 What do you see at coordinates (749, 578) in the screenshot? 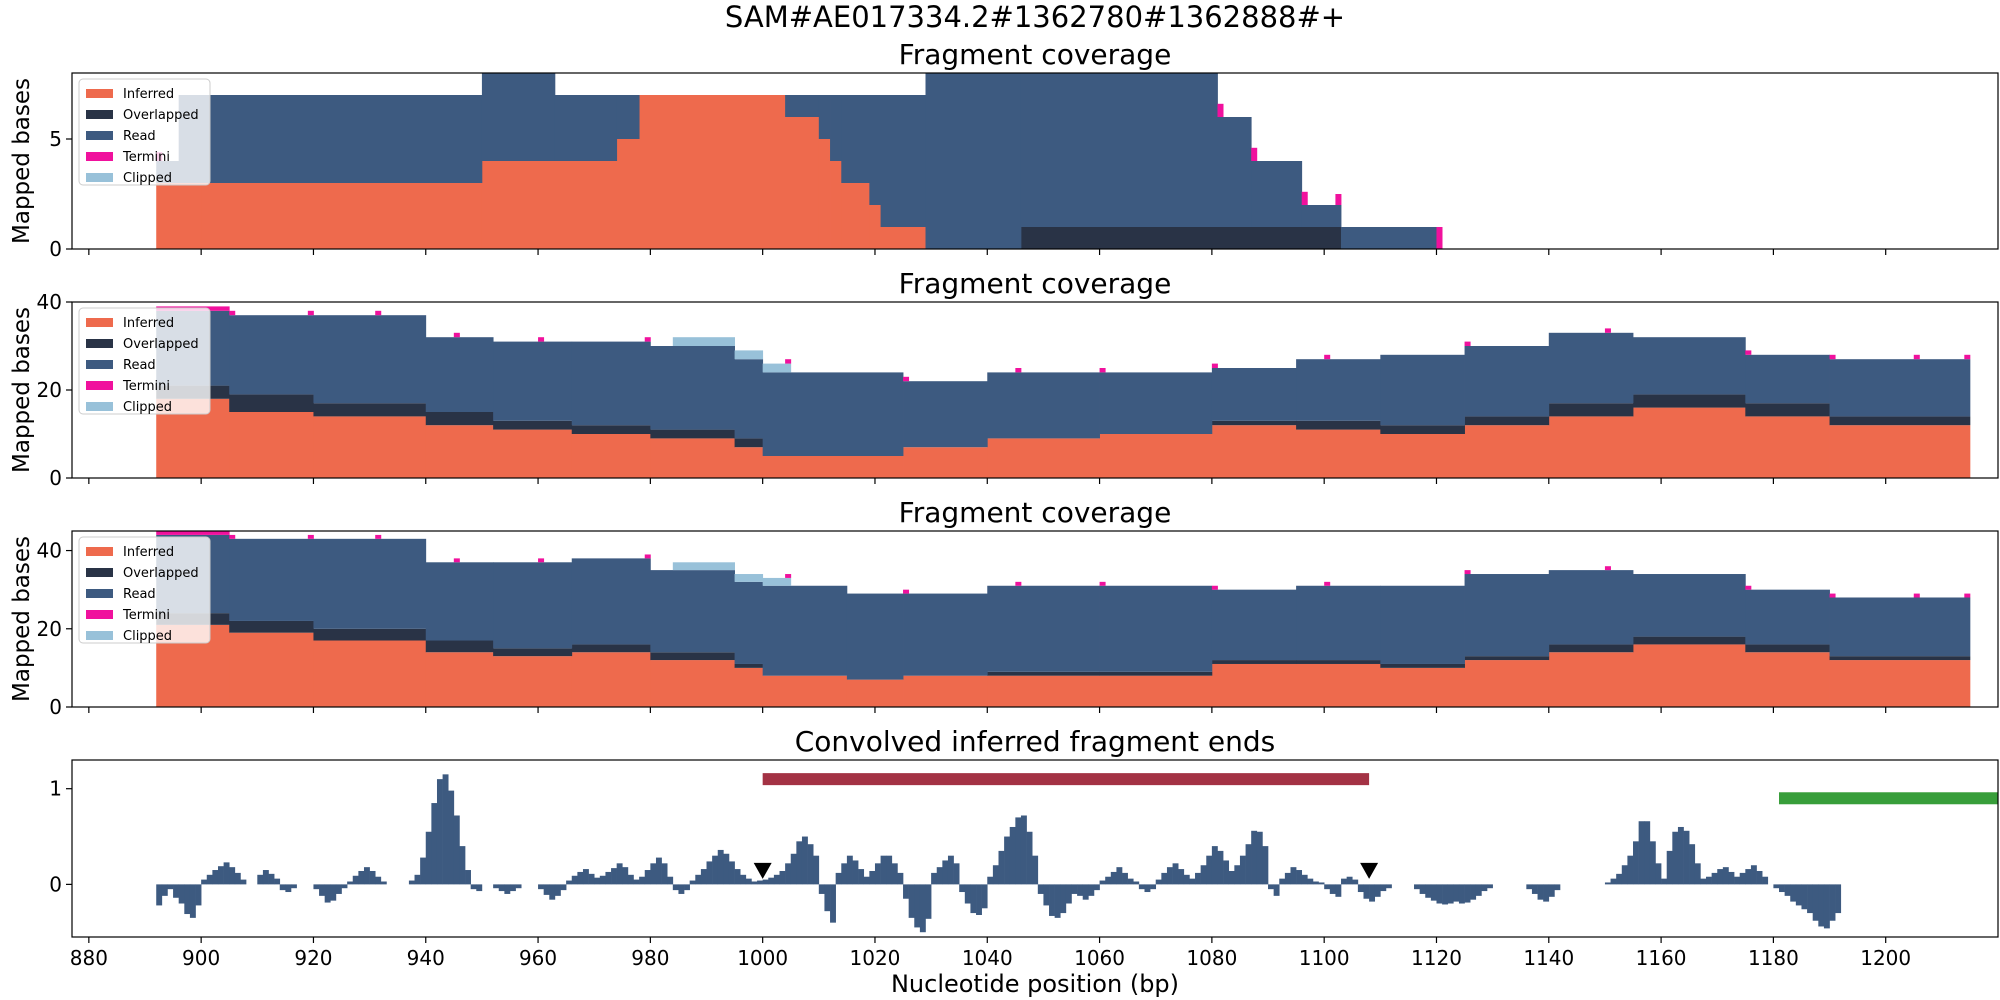
I see `coverage-clipped-mark` at bounding box center [749, 578].